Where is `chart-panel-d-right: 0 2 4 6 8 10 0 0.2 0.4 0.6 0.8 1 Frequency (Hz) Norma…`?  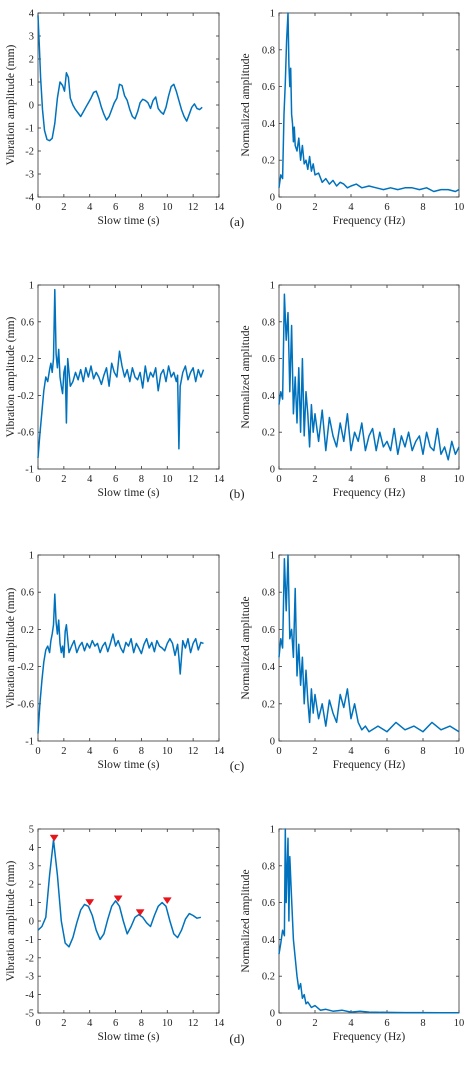
chart-panel-d-right: 0 2 4 6 8 10 0 0.2 0.4 0.6 0.8 1 Frequency (Hz) Norma… is located at coordinates (352, 934).